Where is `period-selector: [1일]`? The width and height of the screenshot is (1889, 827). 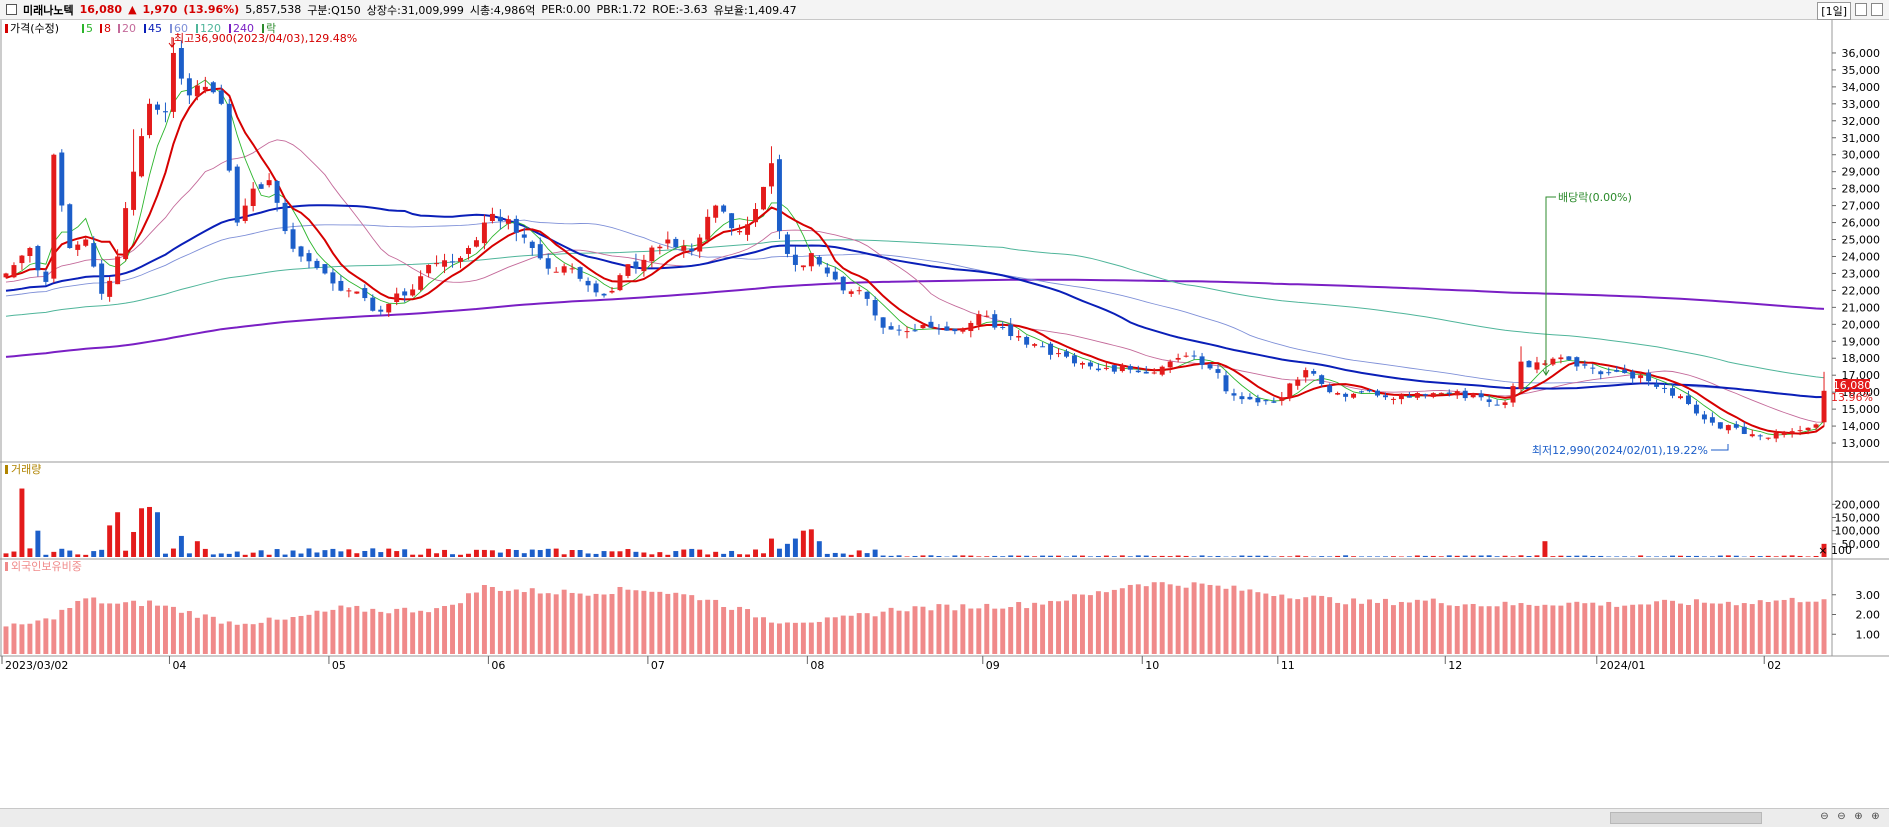 period-selector: [1일] is located at coordinates (1834, 11).